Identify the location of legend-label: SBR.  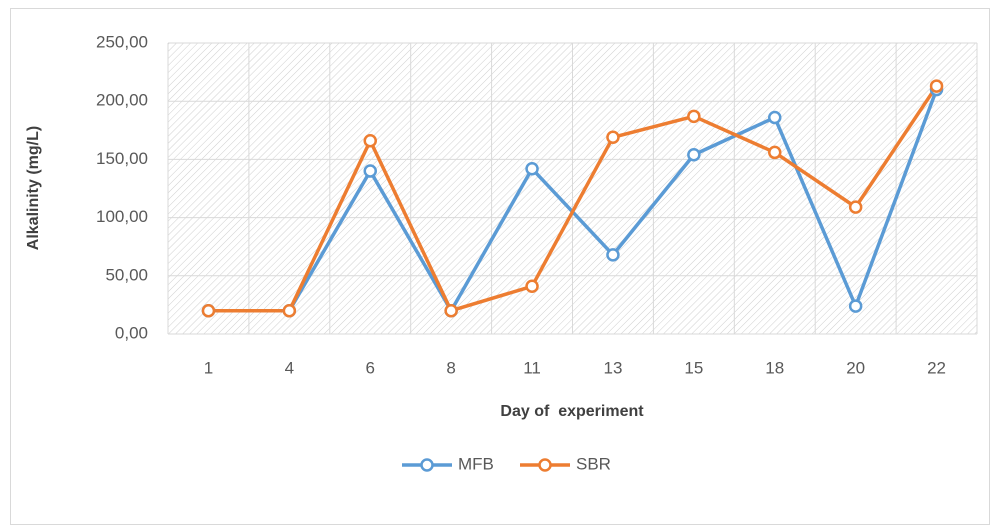
(593, 463).